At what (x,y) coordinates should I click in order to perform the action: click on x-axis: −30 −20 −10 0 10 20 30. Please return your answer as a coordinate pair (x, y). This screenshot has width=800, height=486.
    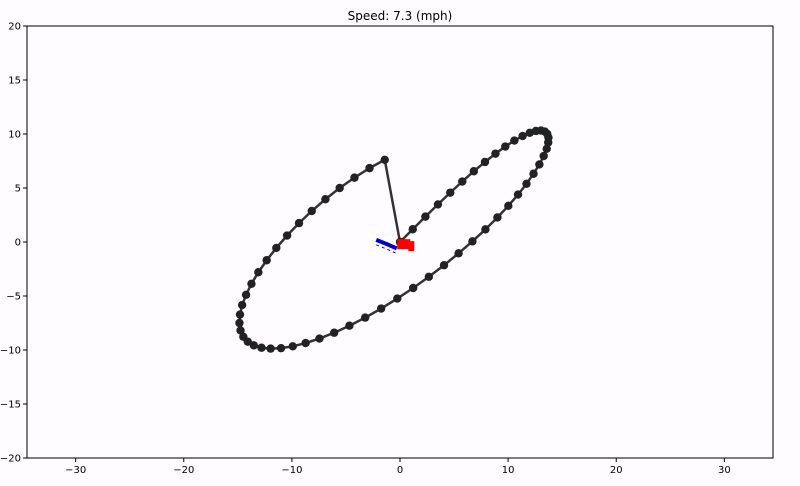
    Looking at the image, I should click on (398, 467).